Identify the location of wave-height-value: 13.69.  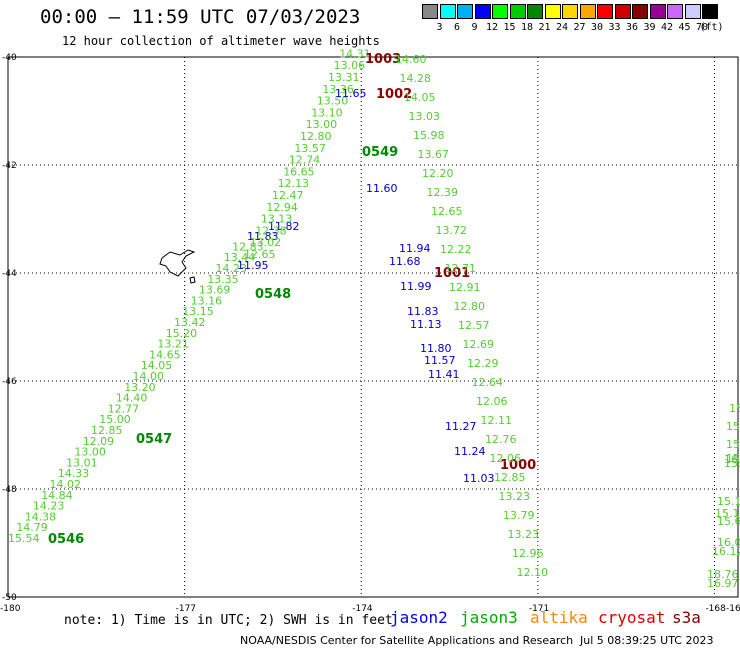
(215, 290).